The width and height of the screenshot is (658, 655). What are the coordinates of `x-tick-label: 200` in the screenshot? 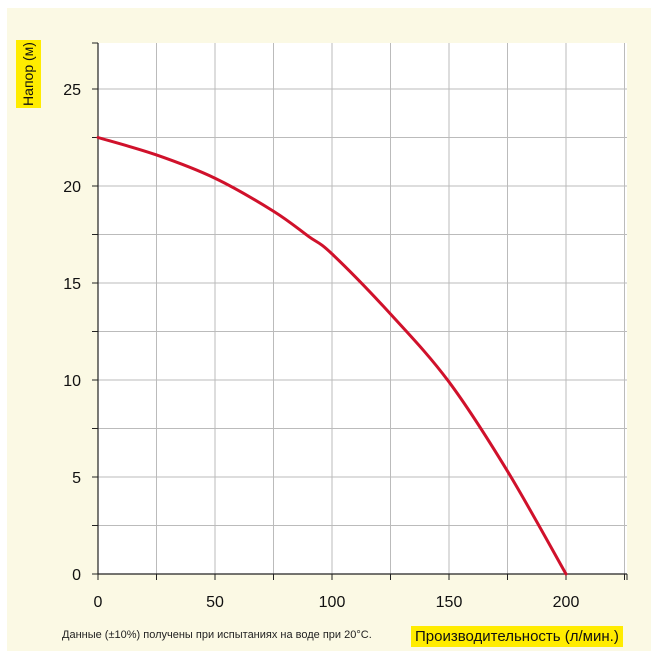 It's located at (566, 602).